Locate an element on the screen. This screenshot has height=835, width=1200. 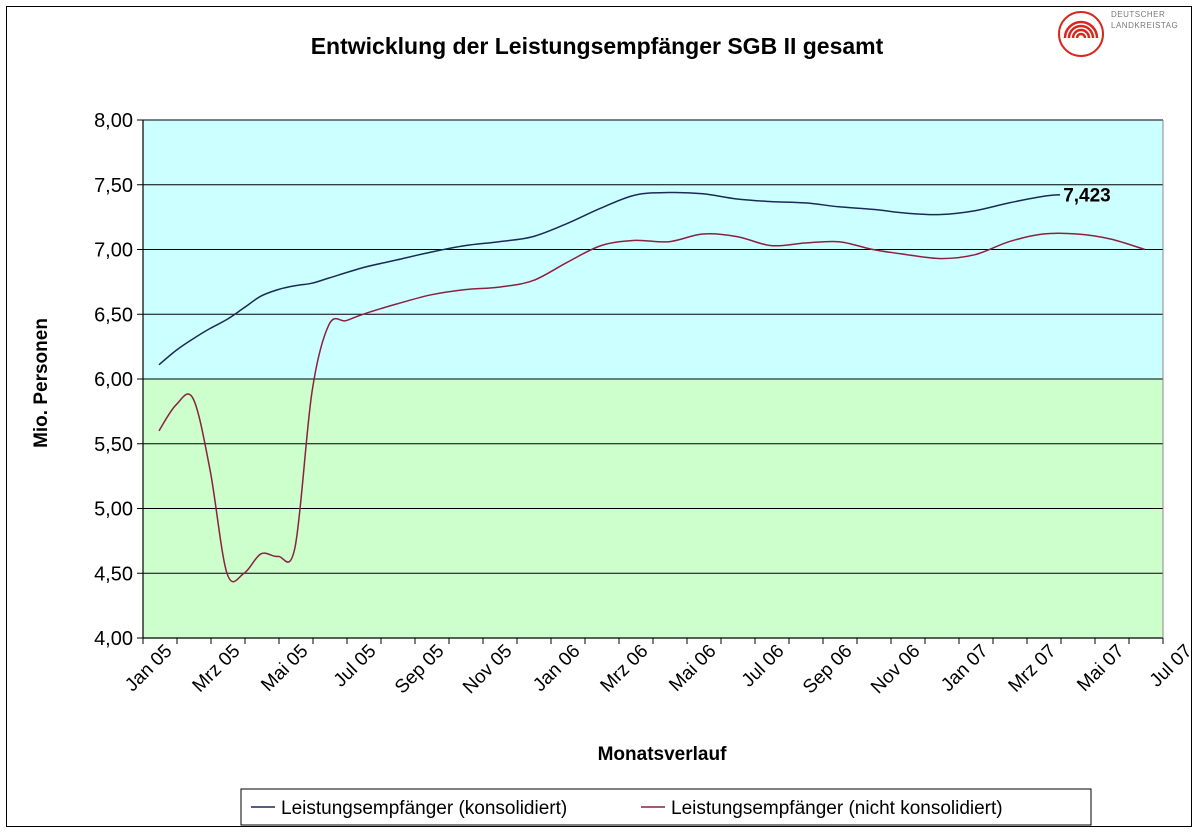
y-tick-label-4: 6,00 is located at coordinates (113, 380).